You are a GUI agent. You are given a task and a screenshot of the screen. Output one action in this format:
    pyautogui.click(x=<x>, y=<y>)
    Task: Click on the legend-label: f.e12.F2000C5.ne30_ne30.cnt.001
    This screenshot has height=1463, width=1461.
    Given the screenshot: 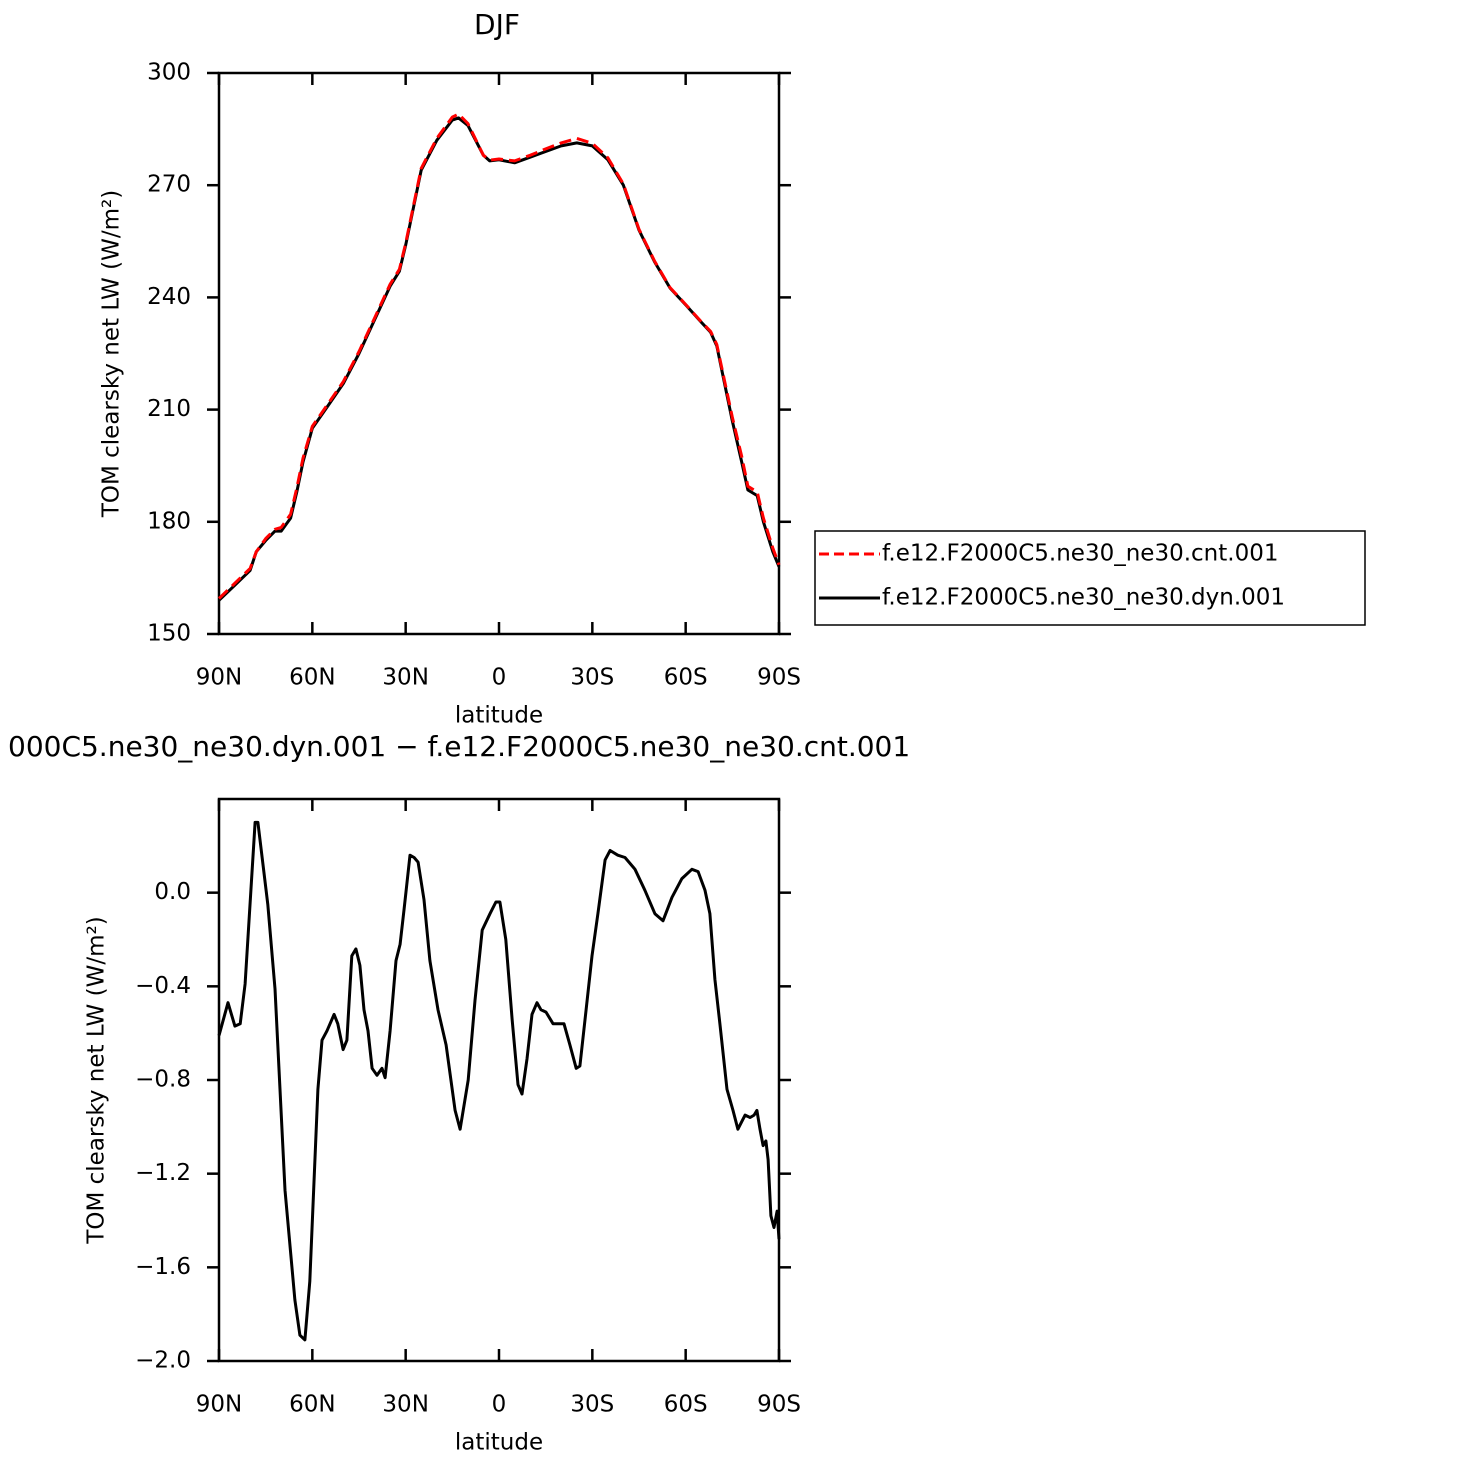 What is the action you would take?
    pyautogui.click(x=1080, y=554)
    